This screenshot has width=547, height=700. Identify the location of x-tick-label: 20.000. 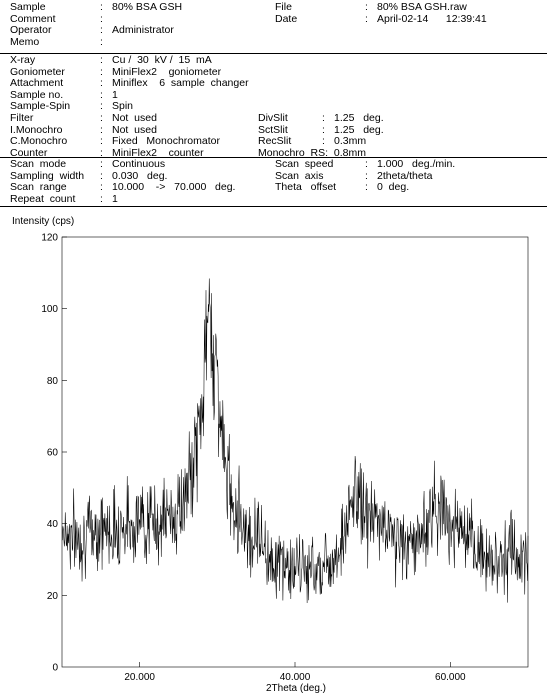
(139, 677).